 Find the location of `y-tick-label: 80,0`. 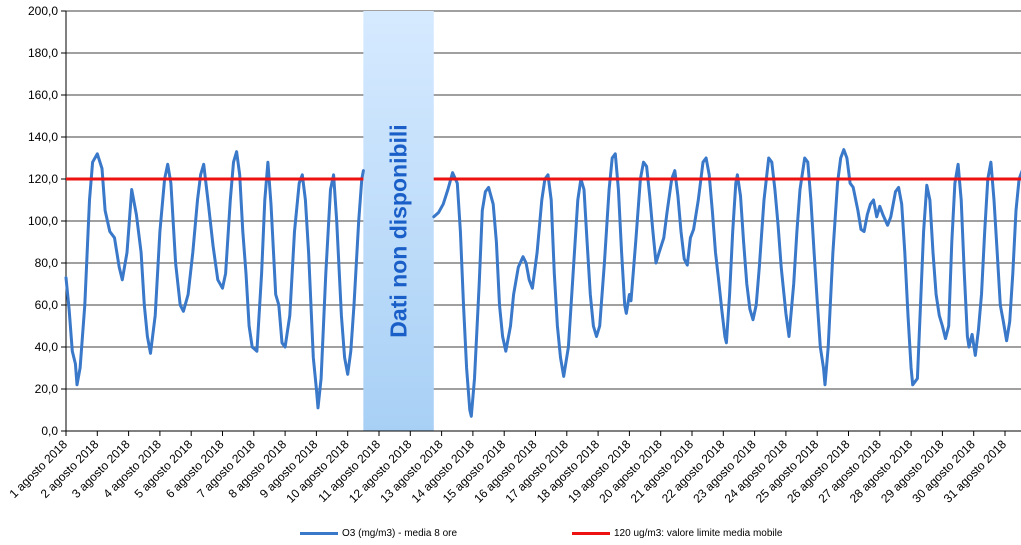

y-tick-label: 80,0 is located at coordinates (47, 263).